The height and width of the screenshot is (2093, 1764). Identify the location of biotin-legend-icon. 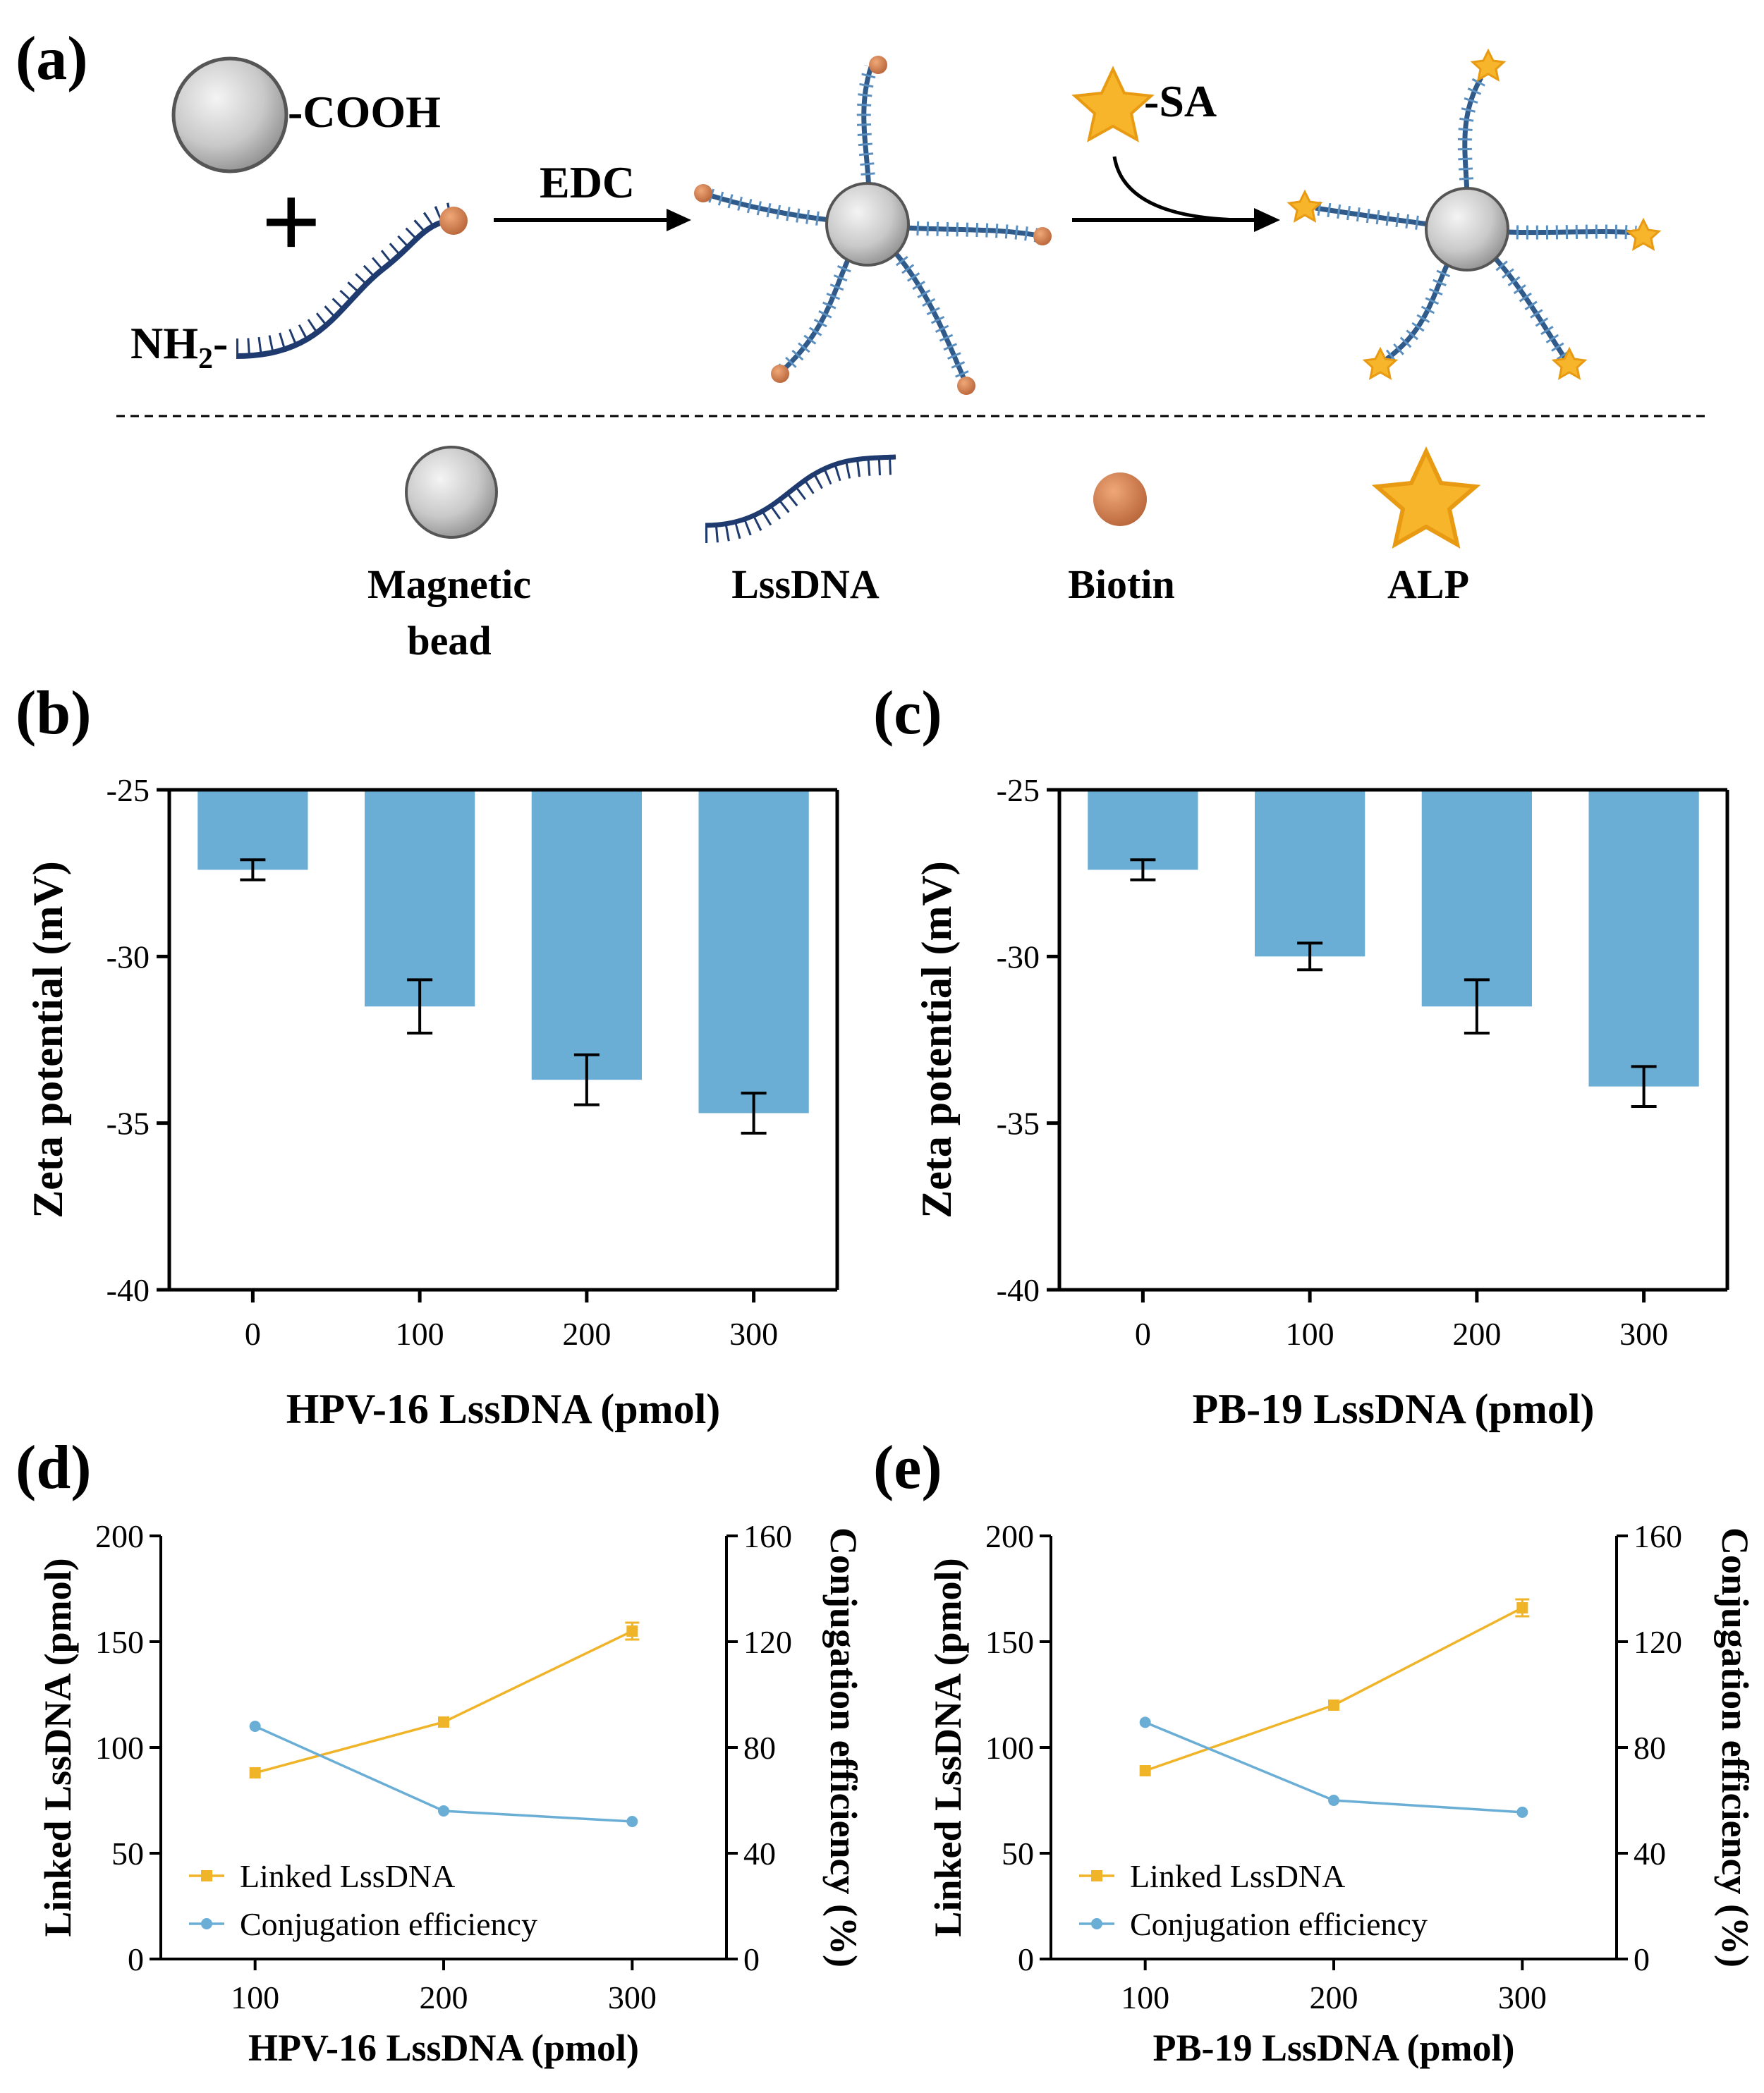
(1120, 499).